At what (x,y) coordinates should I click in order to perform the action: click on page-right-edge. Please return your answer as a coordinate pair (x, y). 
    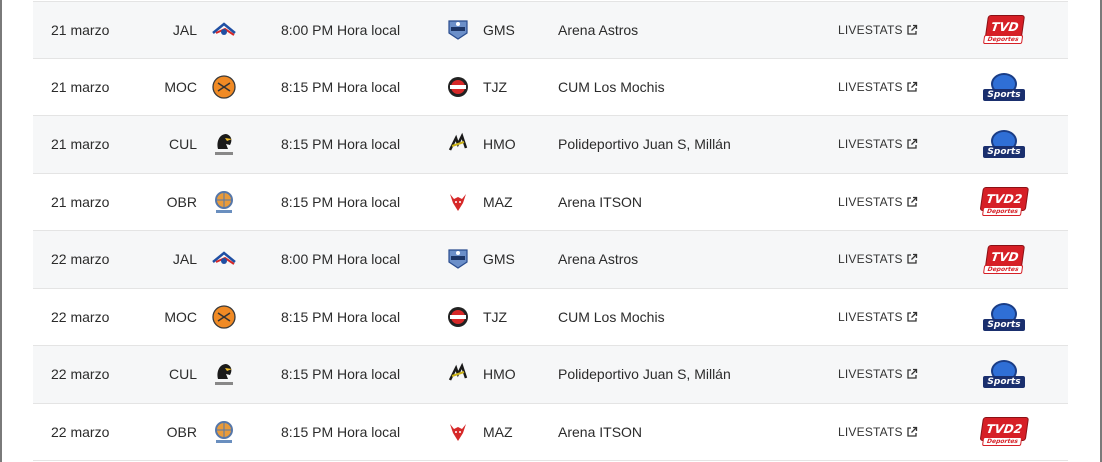
    Looking at the image, I should click on (1101, 231).